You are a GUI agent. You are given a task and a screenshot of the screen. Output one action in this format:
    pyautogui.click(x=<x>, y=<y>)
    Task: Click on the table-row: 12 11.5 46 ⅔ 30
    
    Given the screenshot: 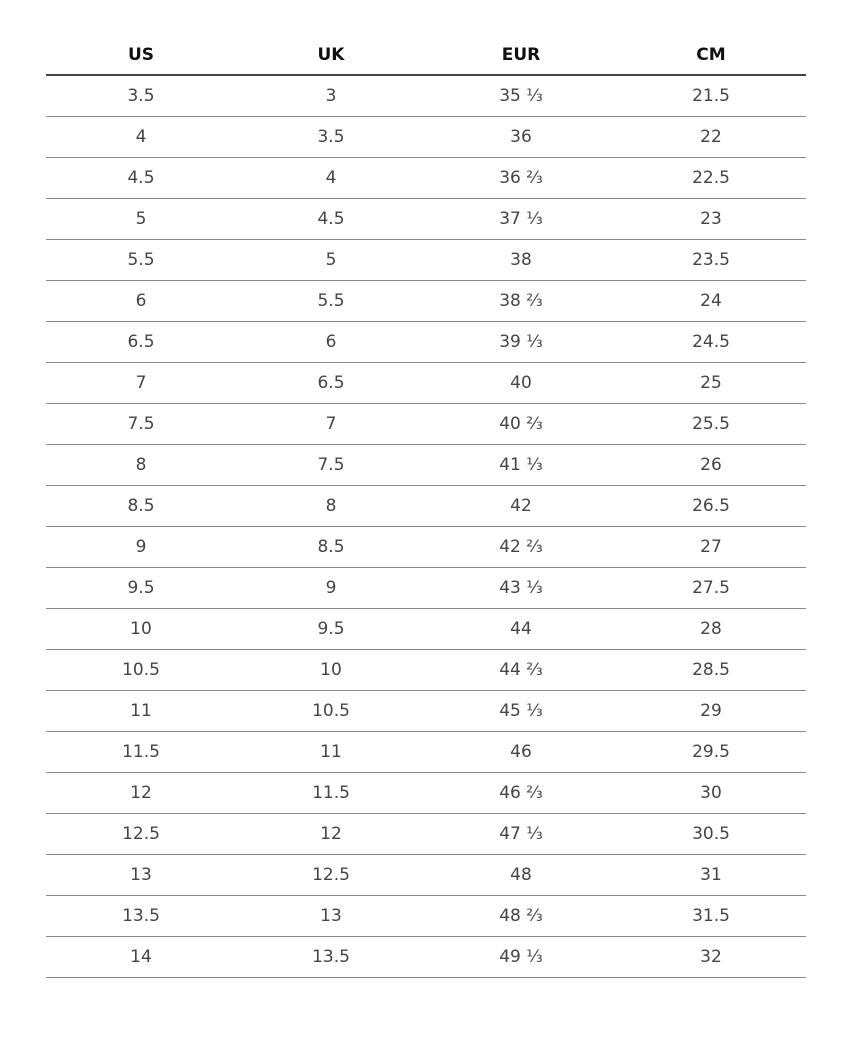 What is the action you would take?
    pyautogui.click(x=426, y=793)
    